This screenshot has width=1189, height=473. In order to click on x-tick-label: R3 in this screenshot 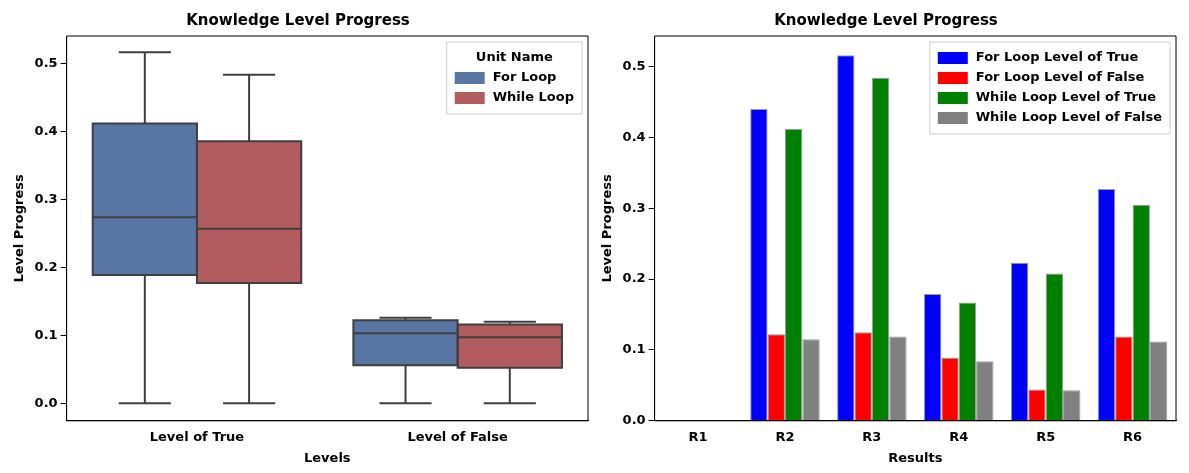, I will do `click(872, 436)`.